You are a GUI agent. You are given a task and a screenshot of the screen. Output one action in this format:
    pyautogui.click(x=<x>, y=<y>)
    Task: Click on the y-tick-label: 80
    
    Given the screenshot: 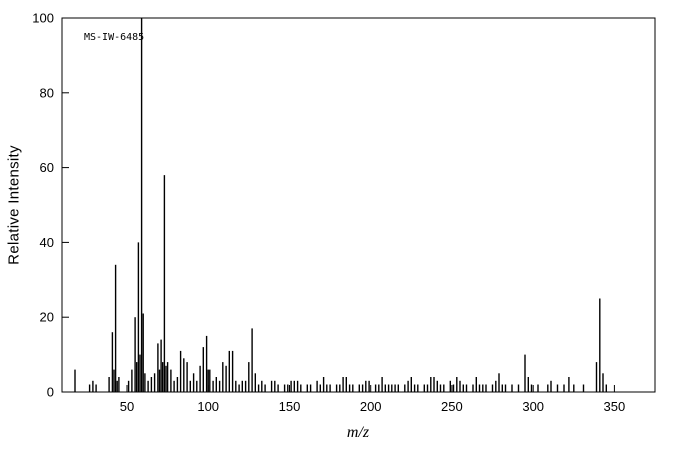 What is the action you would take?
    pyautogui.click(x=47, y=92)
    